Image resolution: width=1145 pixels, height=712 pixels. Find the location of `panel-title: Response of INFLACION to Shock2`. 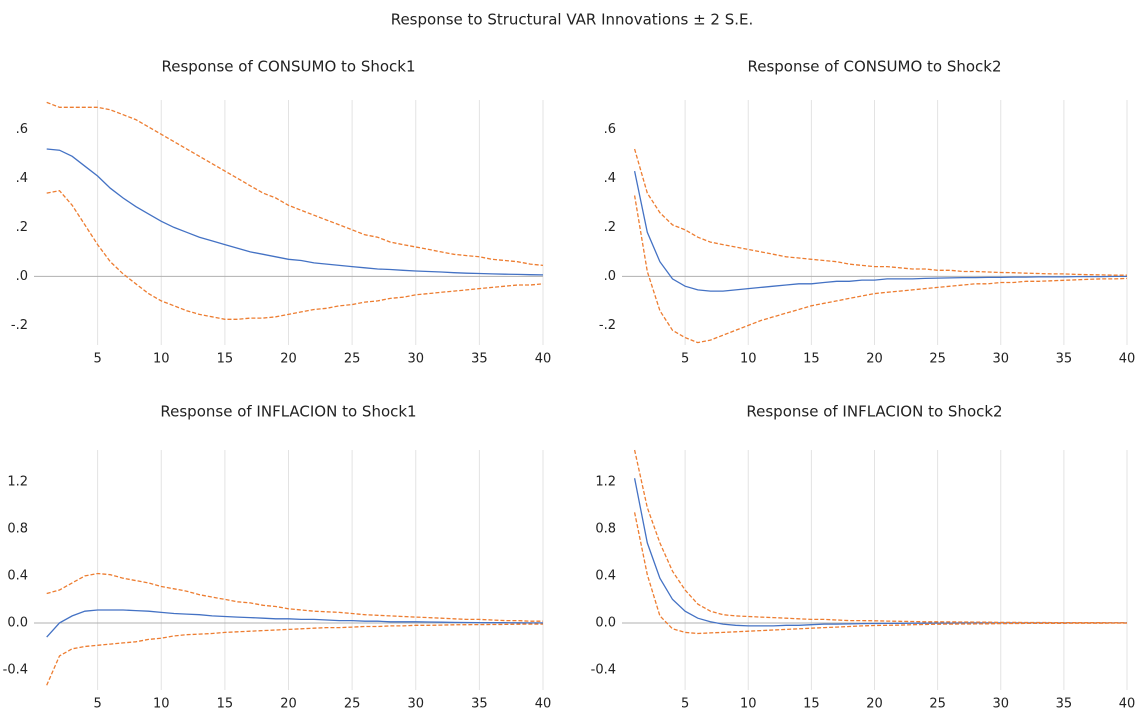

panel-title: Response of INFLACION to Shock2 is located at coordinates (874, 412).